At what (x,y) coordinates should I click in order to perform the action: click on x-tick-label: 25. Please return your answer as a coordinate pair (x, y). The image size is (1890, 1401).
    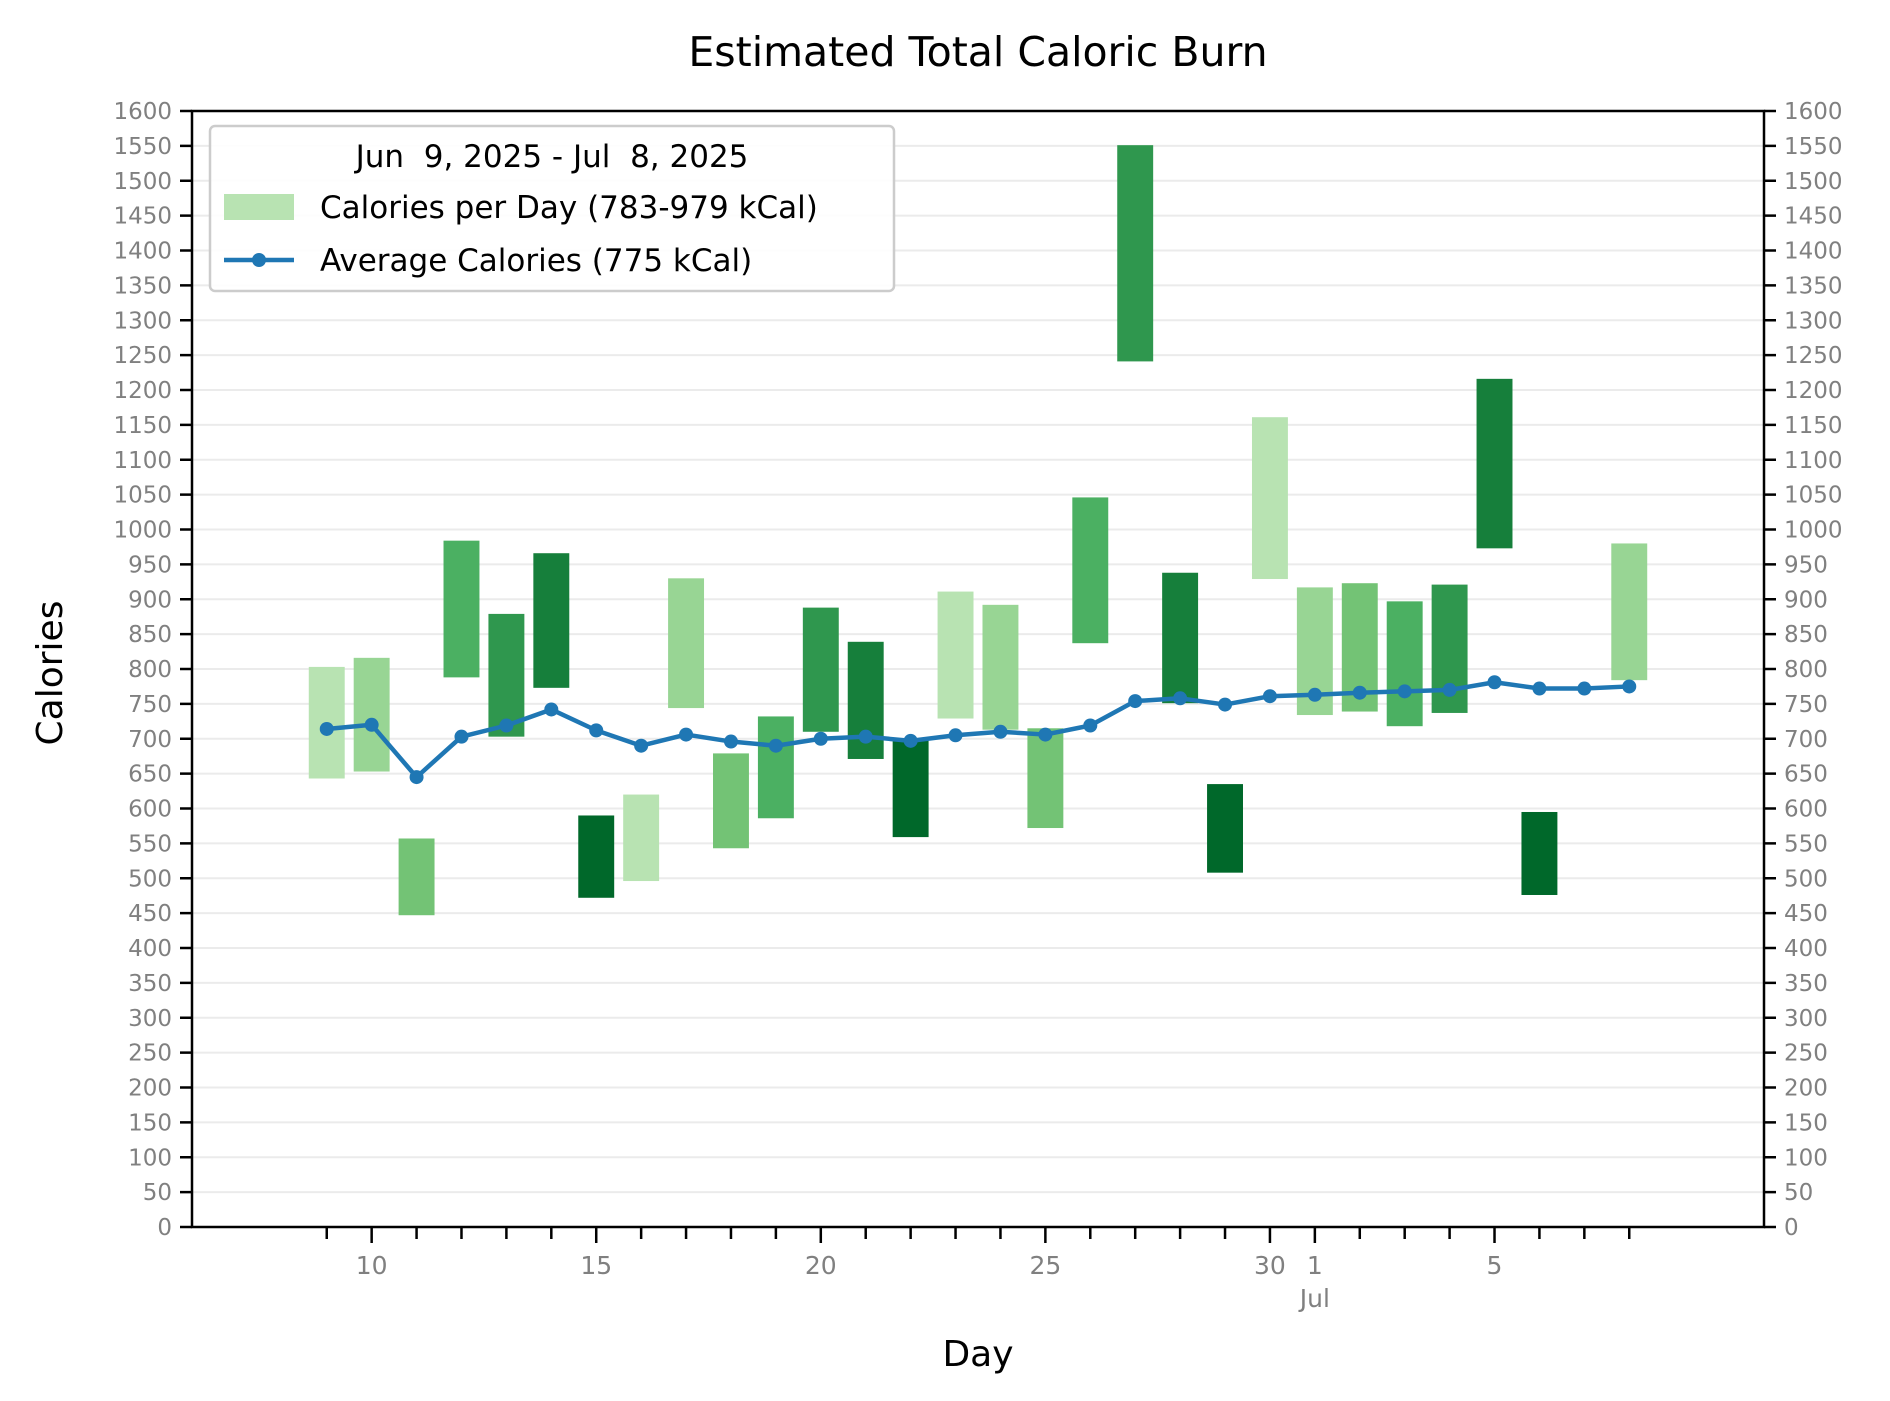
    Looking at the image, I should click on (1045, 1265).